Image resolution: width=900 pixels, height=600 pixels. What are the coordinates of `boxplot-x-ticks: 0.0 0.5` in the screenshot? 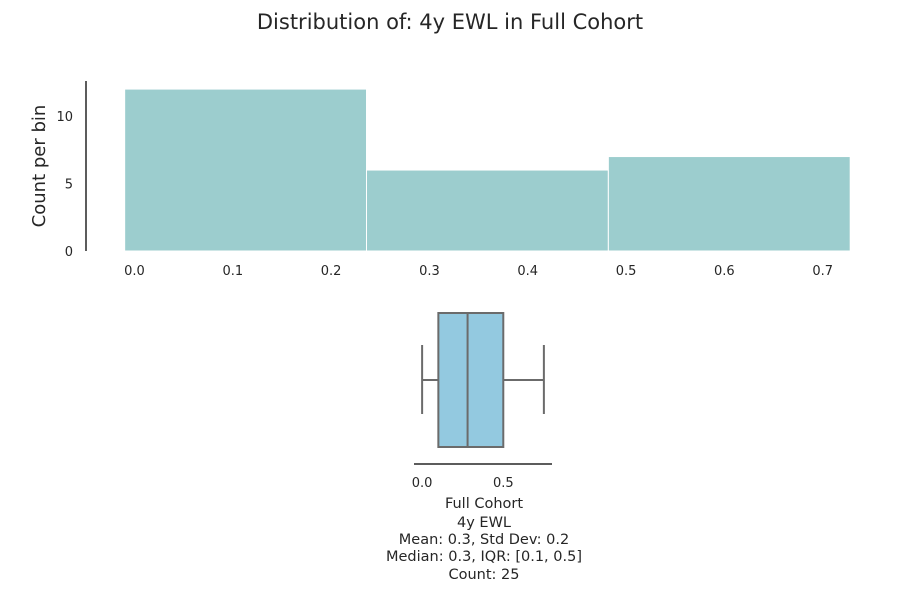 It's located at (463, 483).